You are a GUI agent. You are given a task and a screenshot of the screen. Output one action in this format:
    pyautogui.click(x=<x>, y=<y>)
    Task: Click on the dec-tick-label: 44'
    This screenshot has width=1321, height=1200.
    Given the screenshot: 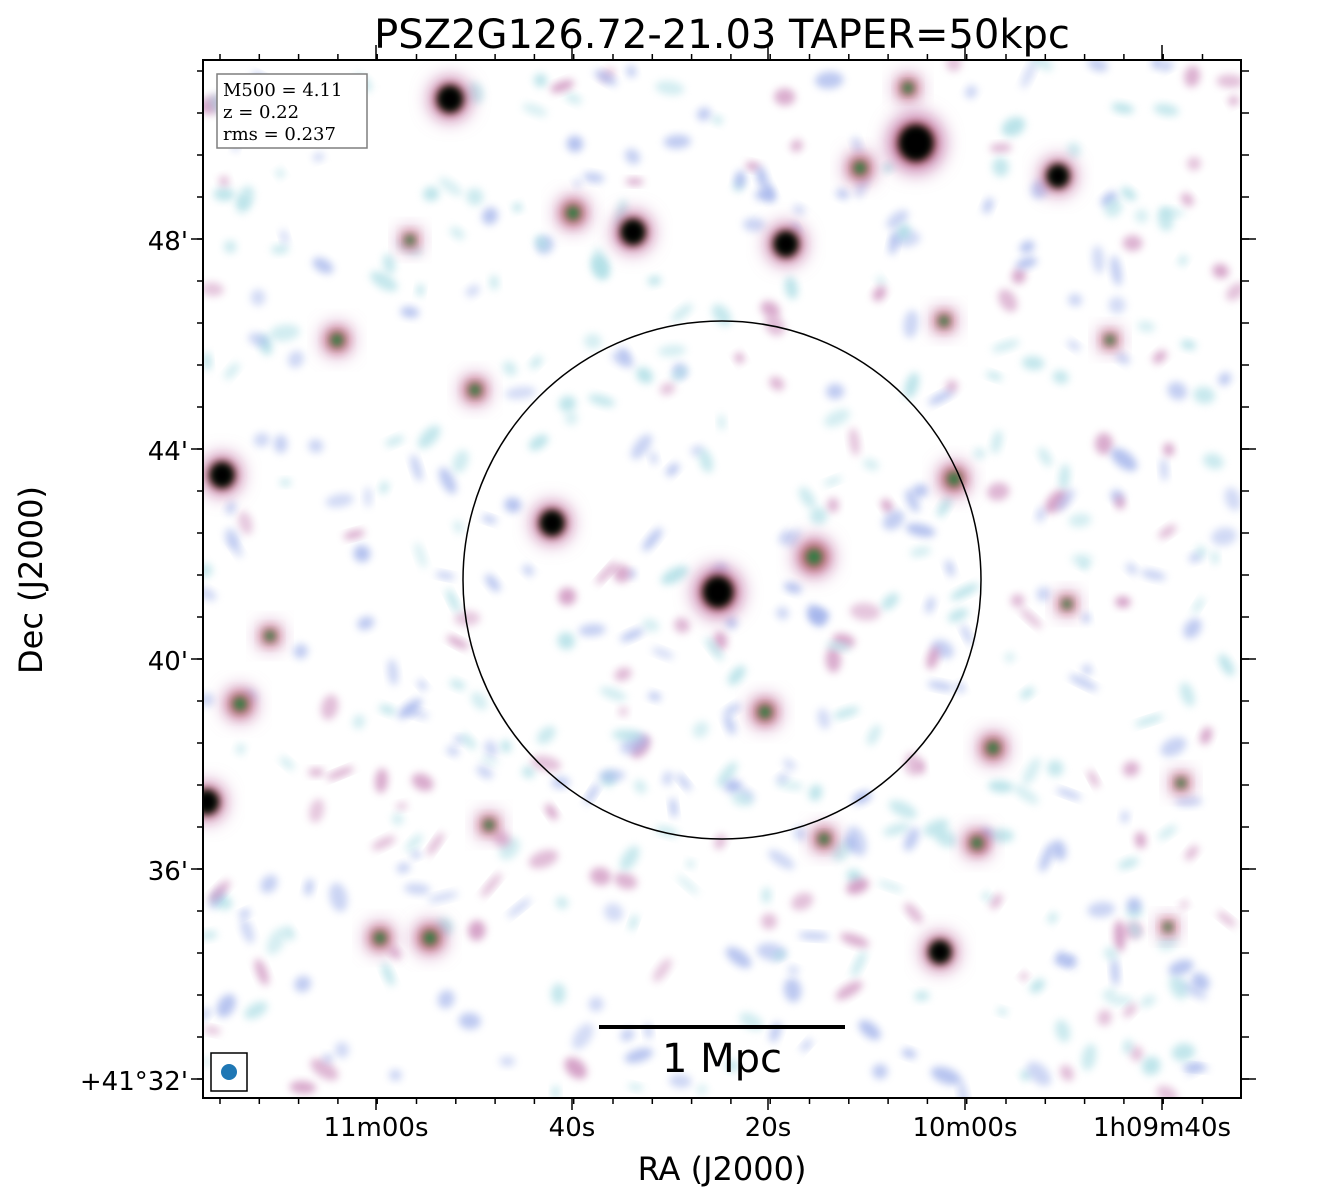 What is the action you would take?
    pyautogui.click(x=168, y=452)
    